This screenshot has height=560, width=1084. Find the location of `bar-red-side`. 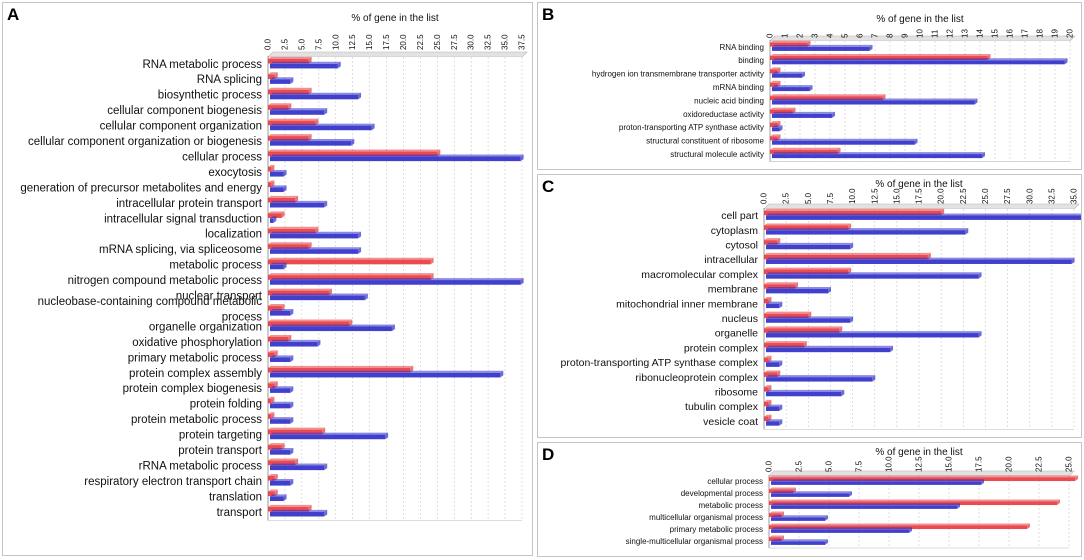

bar-red-side is located at coordinates (1028, 526).